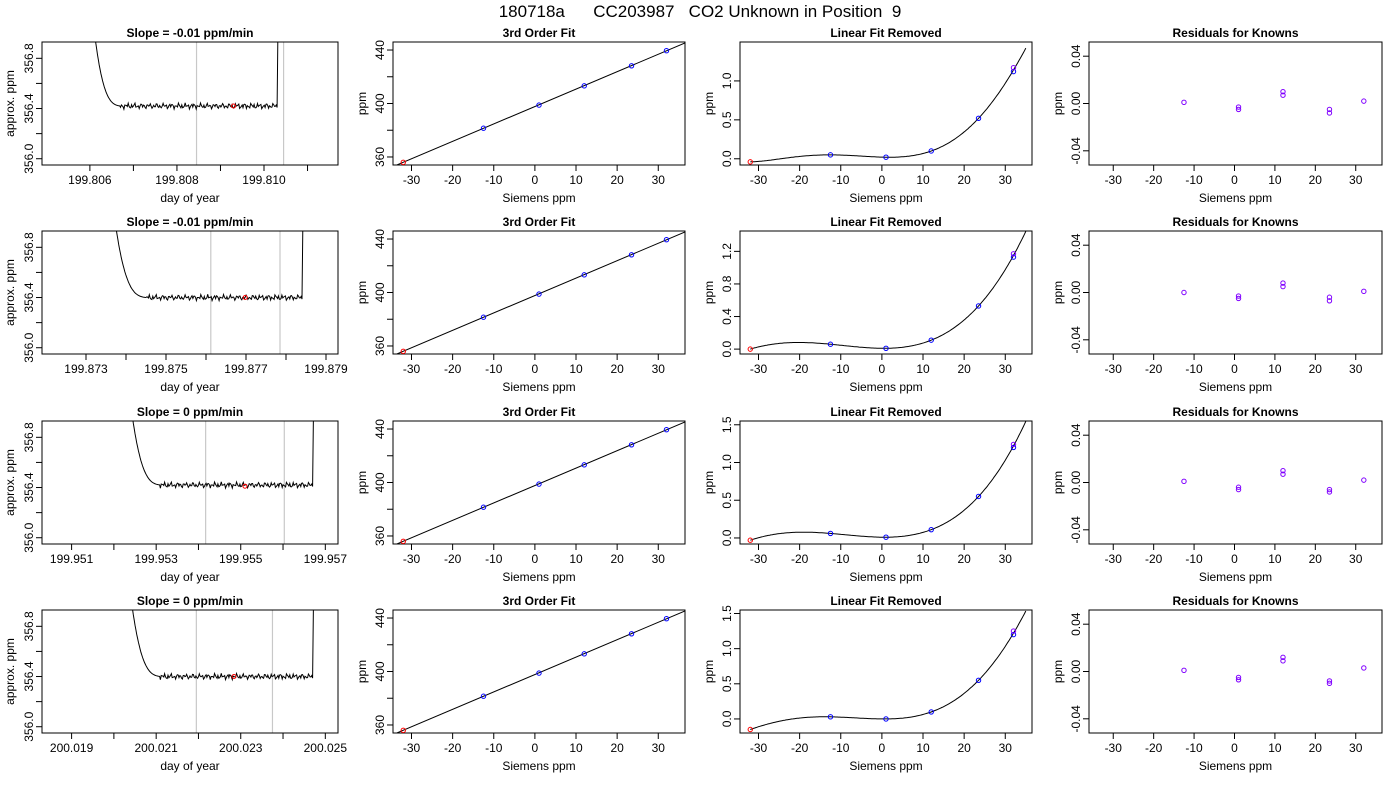  Describe the element at coordinates (156, 559) in the screenshot. I see `x-tick-label: 199.953` at that location.